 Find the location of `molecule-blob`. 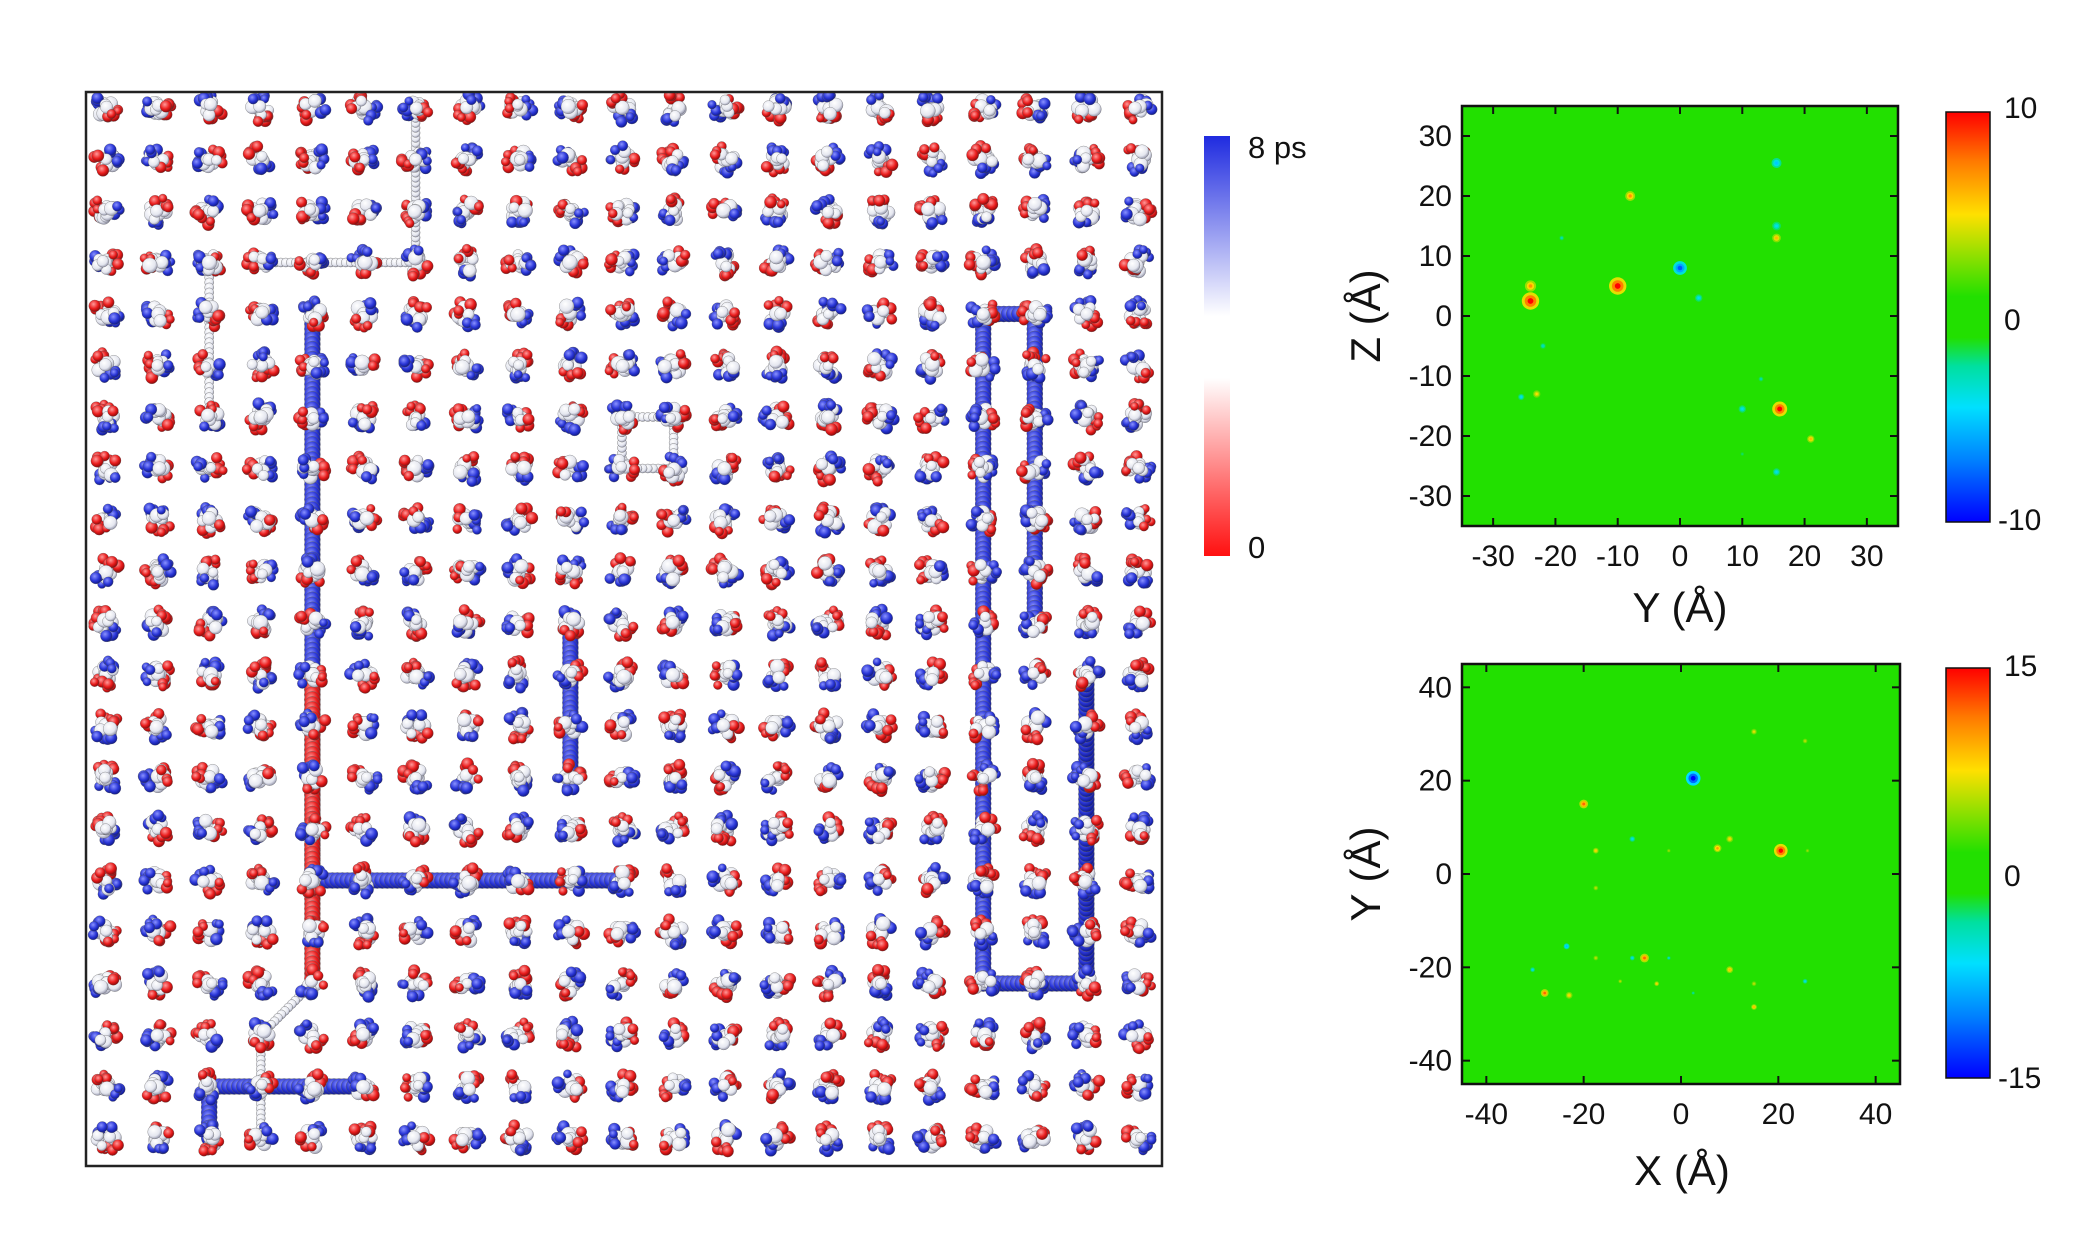

molecule-blob is located at coordinates (312, 366).